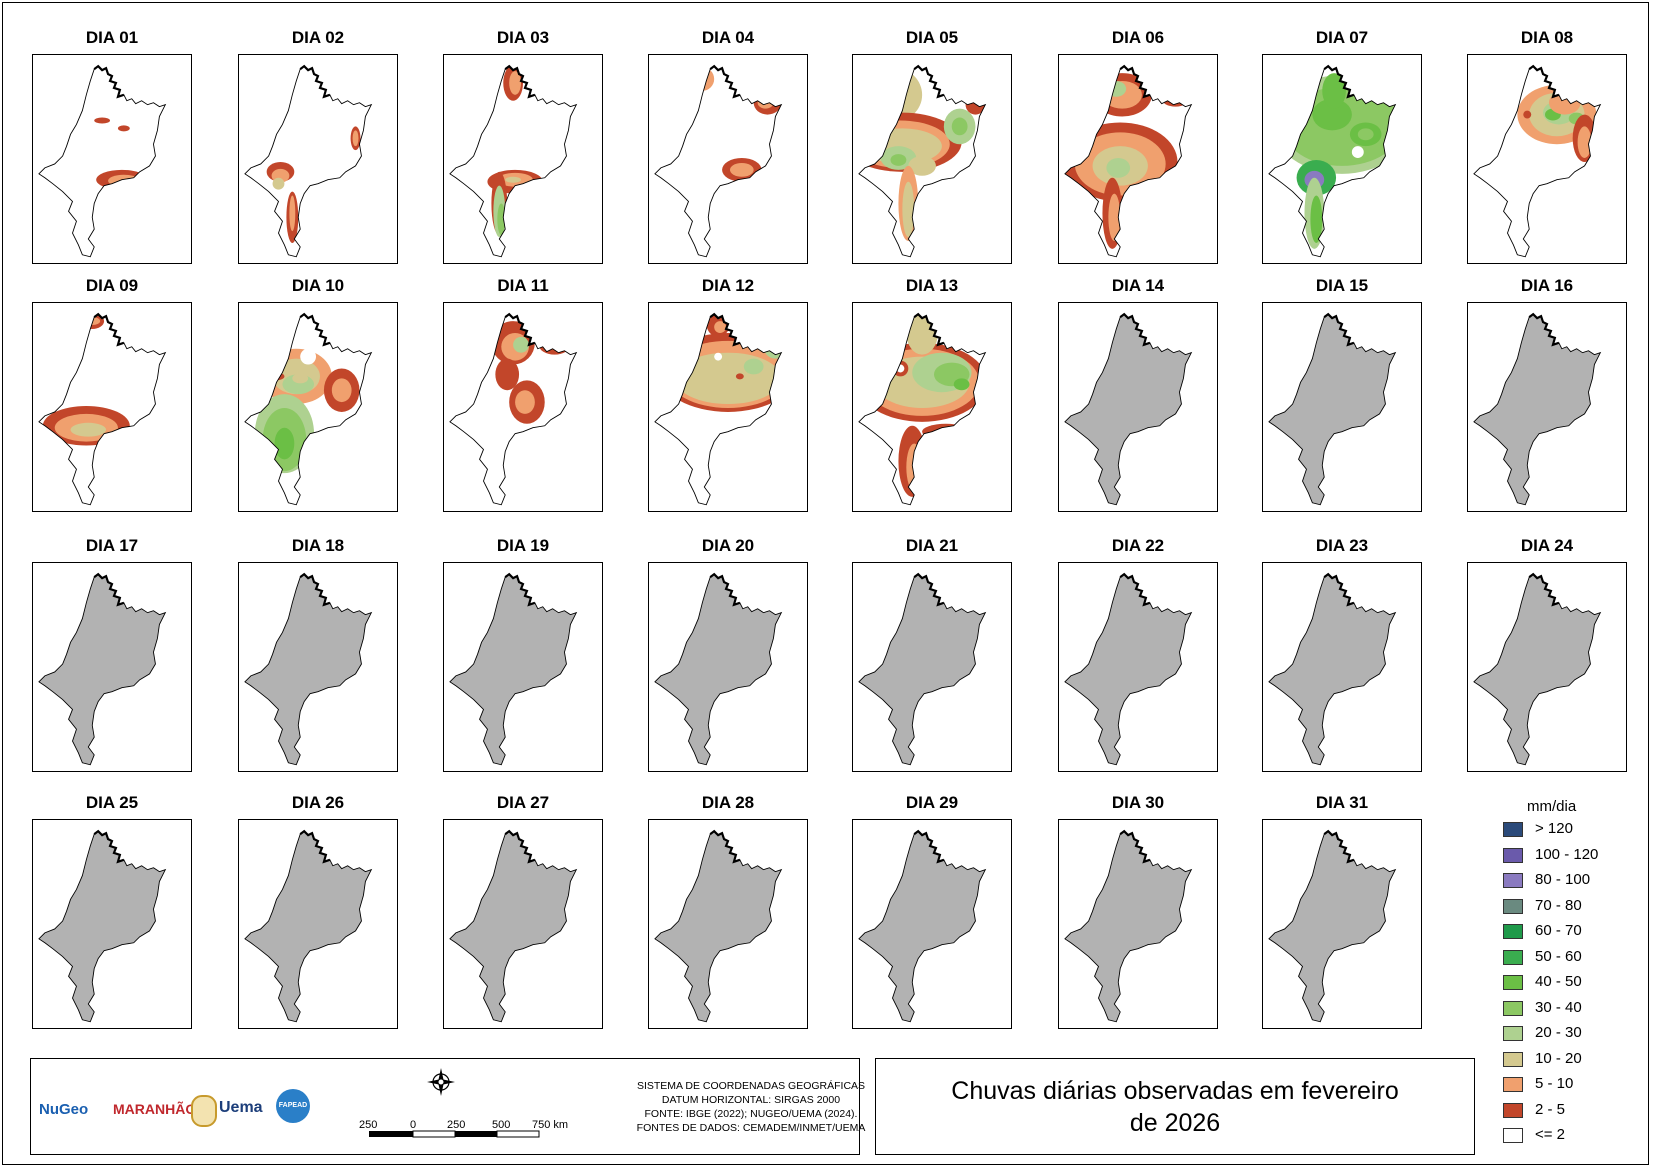 The height and width of the screenshot is (1169, 1653). What do you see at coordinates (932, 37) in the screenshot?
I see `panel-title: DIA 05` at bounding box center [932, 37].